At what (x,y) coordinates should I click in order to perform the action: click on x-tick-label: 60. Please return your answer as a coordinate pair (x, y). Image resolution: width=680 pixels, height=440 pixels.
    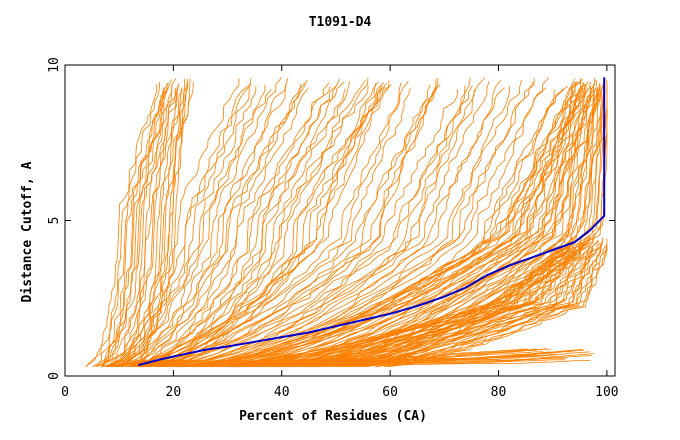
    Looking at the image, I should click on (390, 392).